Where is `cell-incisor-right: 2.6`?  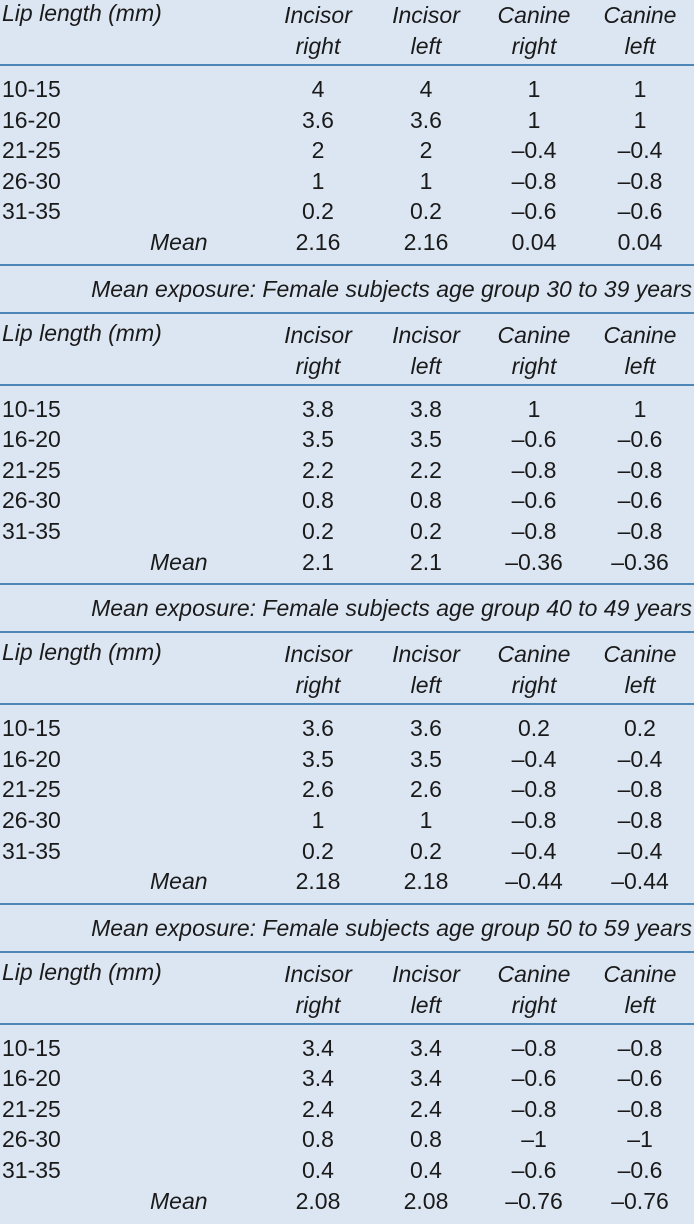 cell-incisor-right: 2.6 is located at coordinates (318, 789).